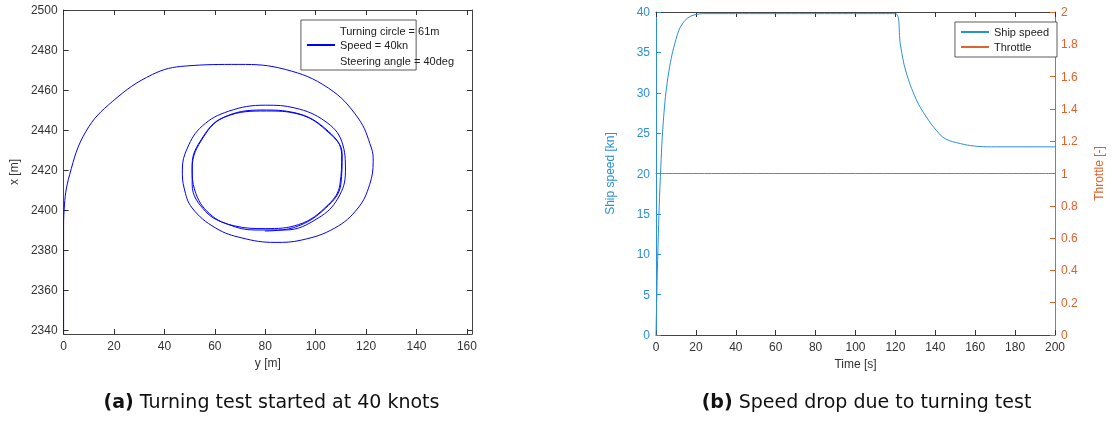 The height and width of the screenshot is (425, 1113). What do you see at coordinates (1070, 141) in the screenshot?
I see `y2-tick-label: 1.2` at bounding box center [1070, 141].